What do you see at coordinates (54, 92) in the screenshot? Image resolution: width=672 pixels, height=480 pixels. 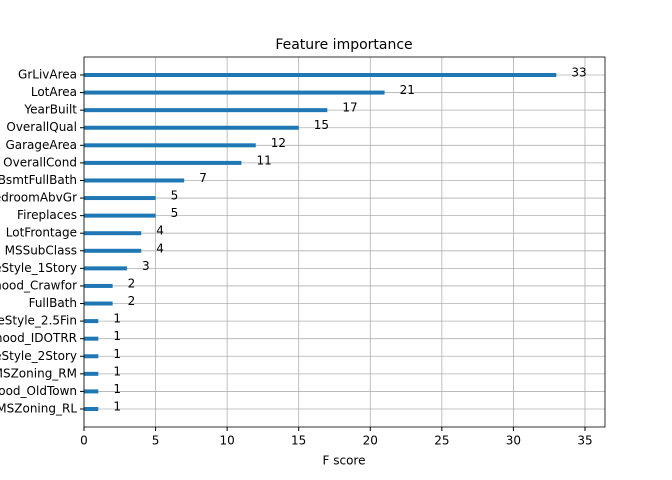 I see `y-tick-label: LotArea` at bounding box center [54, 92].